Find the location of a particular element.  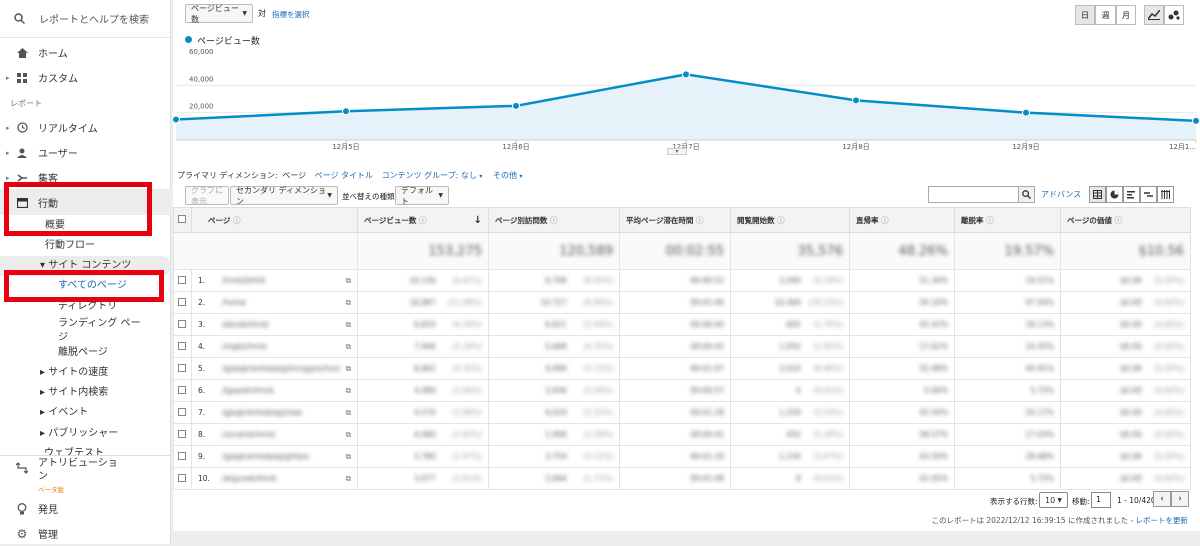

content-group-value: なし is located at coordinates (468, 175).